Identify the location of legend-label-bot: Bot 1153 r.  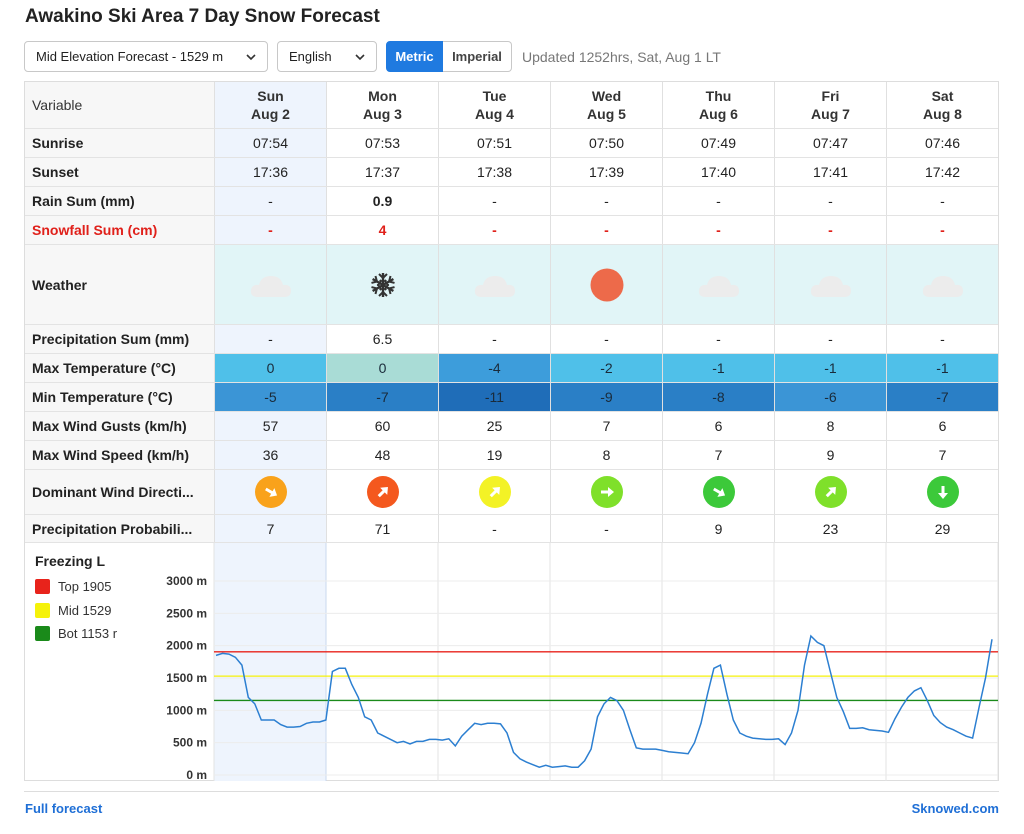
(88, 634).